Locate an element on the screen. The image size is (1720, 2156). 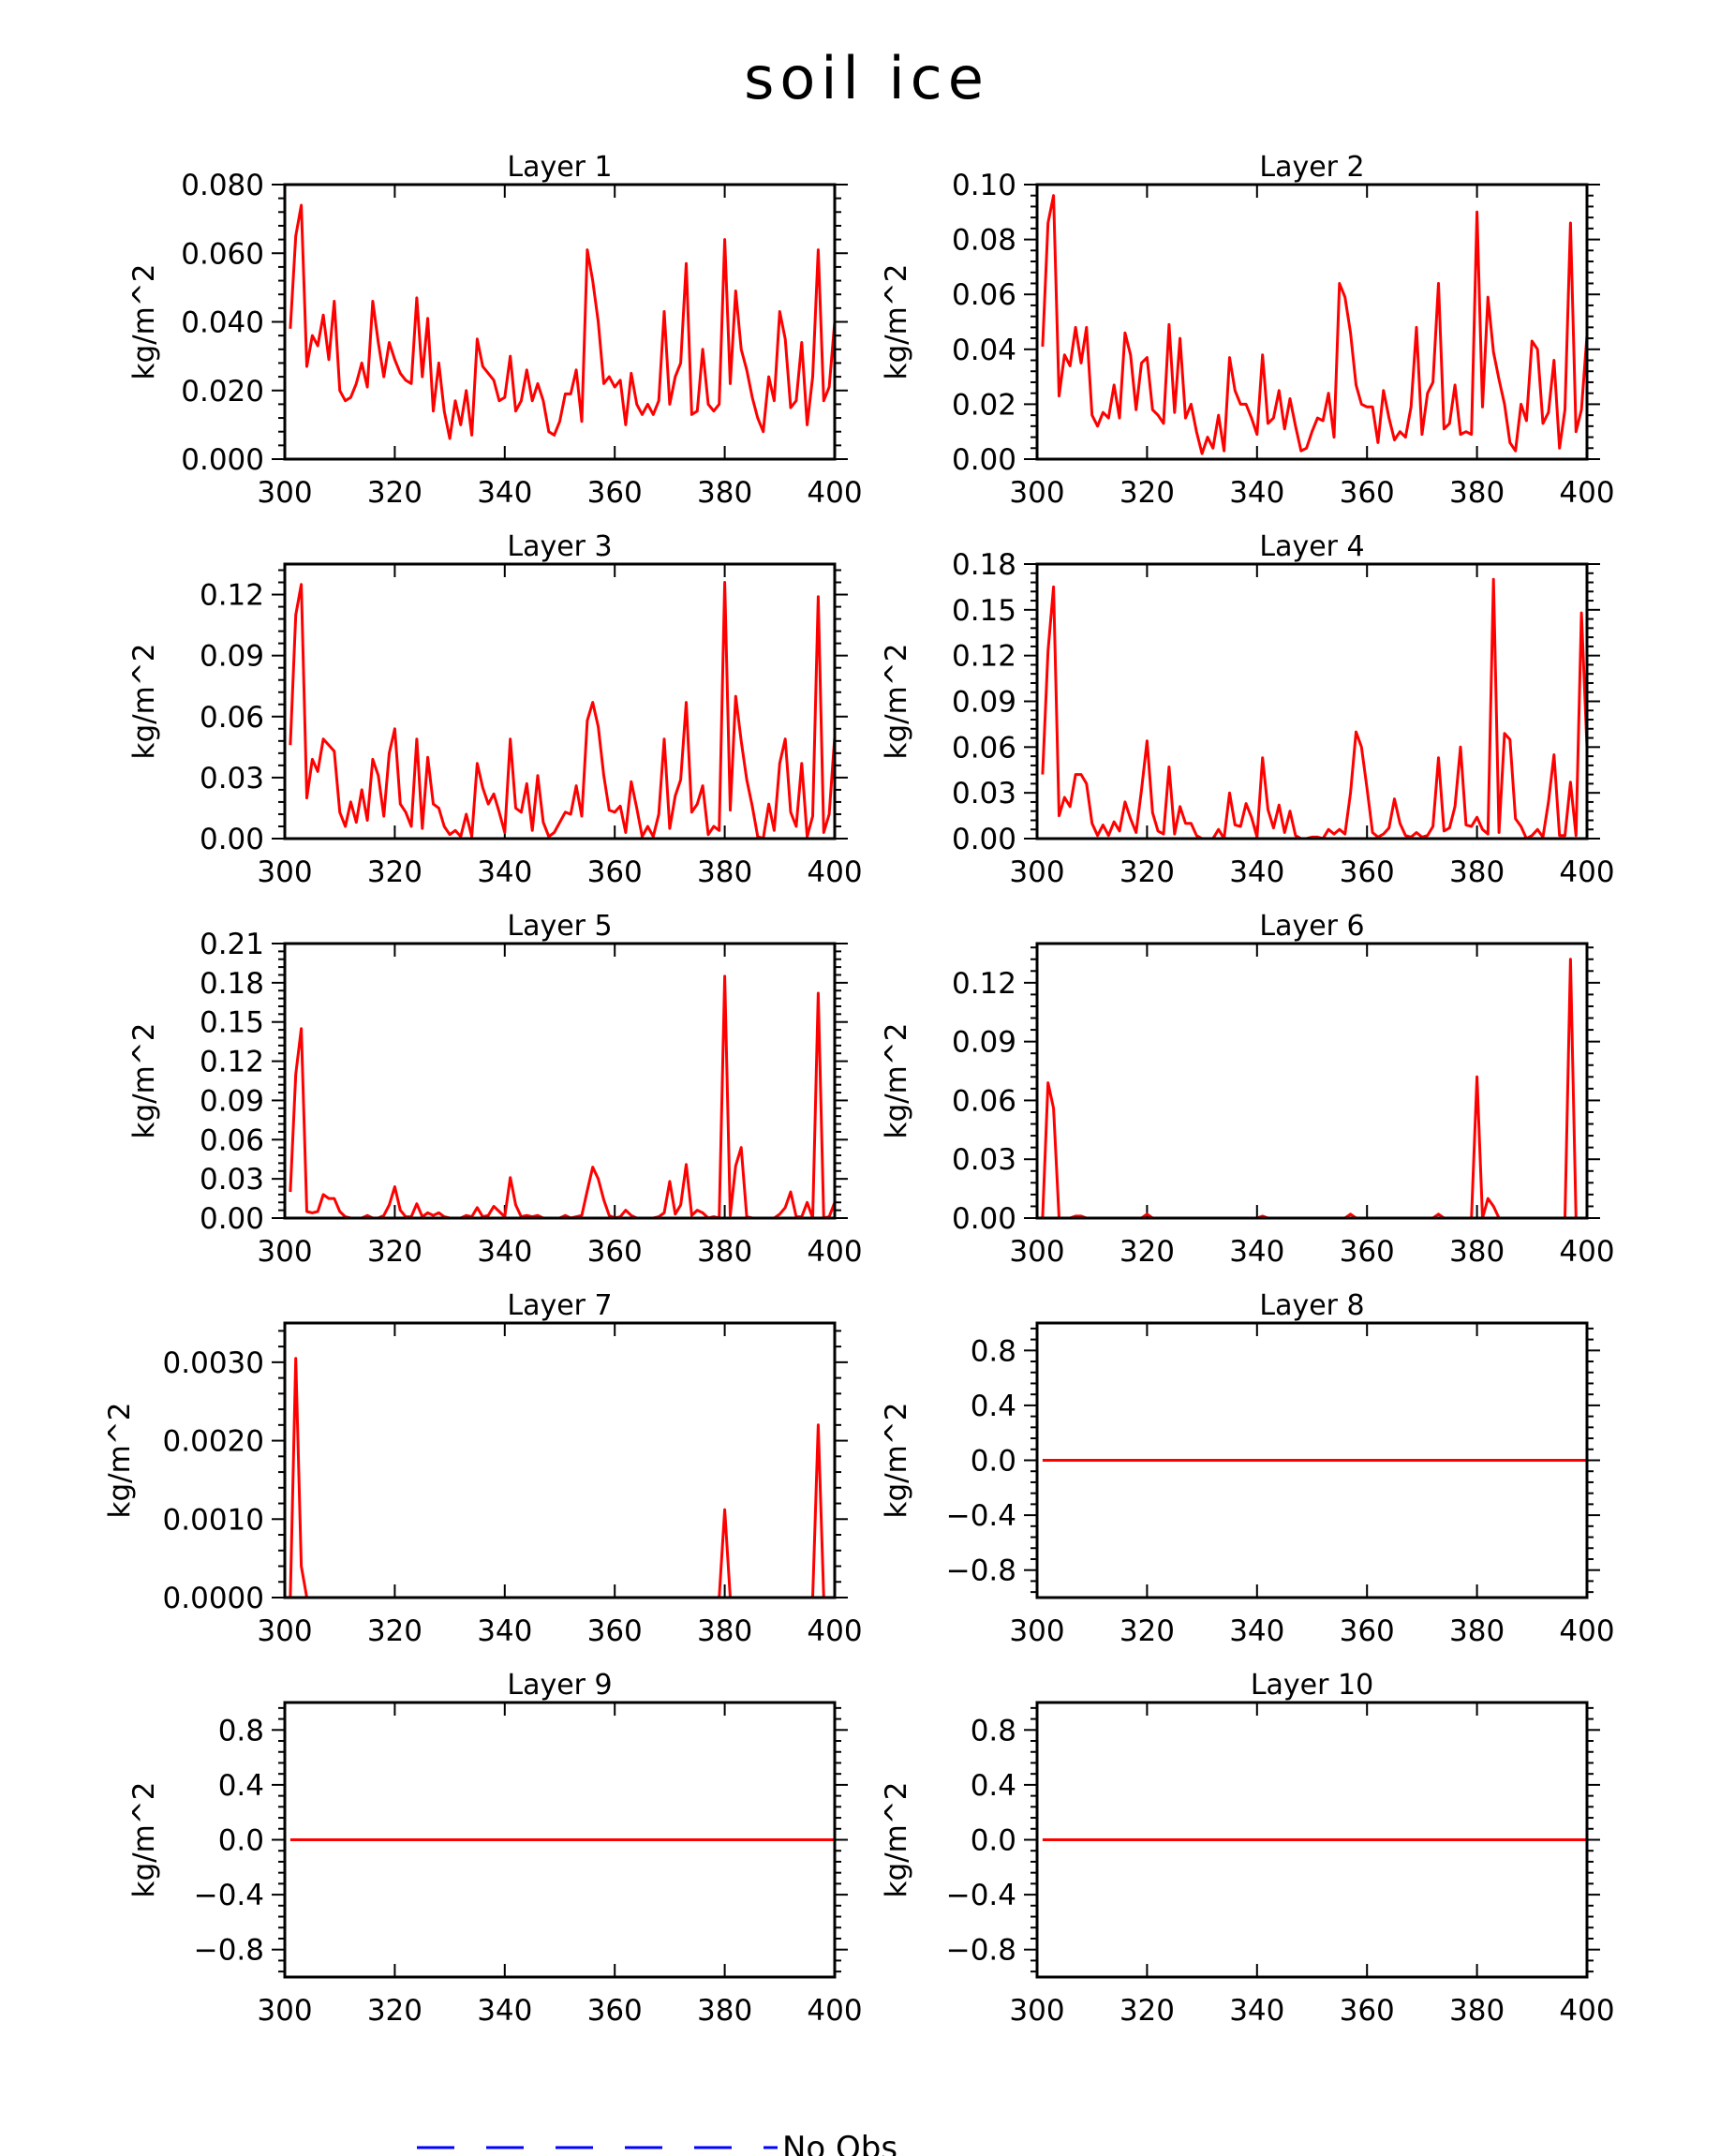
y-tick-label: 0.0020 is located at coordinates (214, 1442).